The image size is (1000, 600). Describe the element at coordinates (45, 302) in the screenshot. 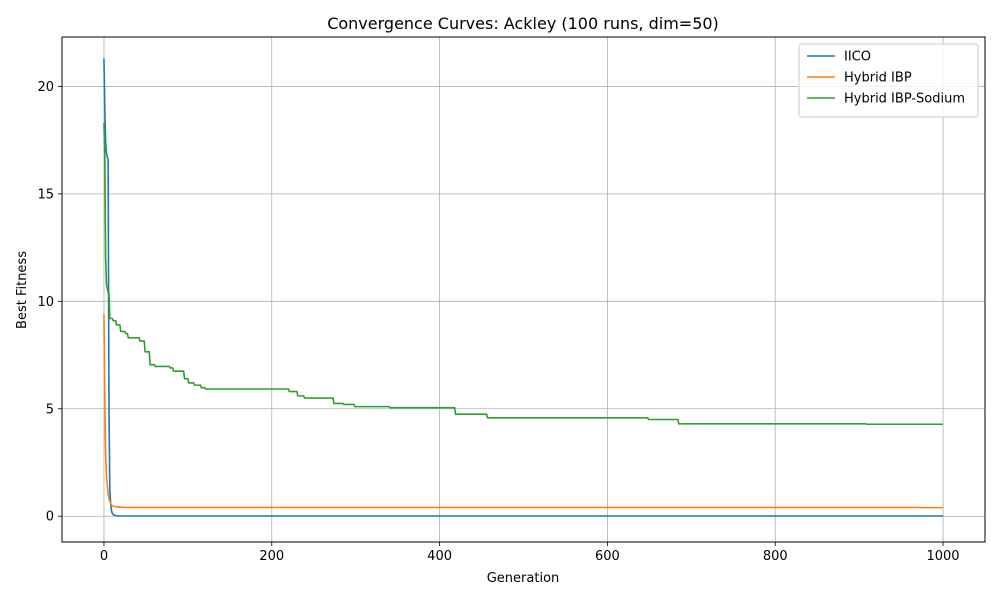

I see `y-tick-label: 10` at that location.